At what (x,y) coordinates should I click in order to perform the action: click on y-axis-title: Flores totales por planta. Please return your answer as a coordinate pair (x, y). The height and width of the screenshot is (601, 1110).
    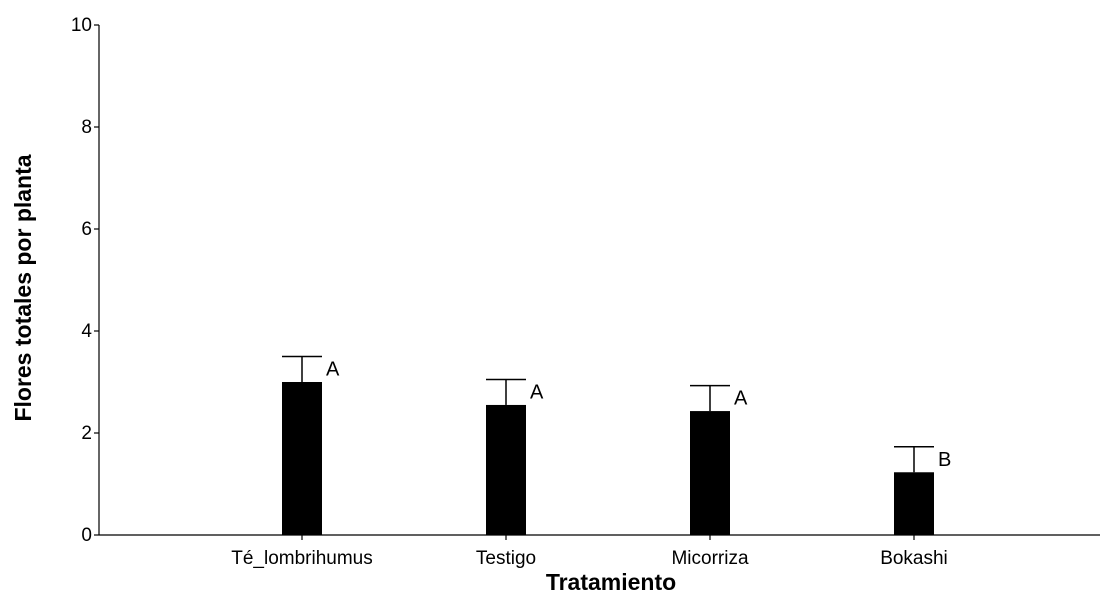
    Looking at the image, I should click on (23, 287).